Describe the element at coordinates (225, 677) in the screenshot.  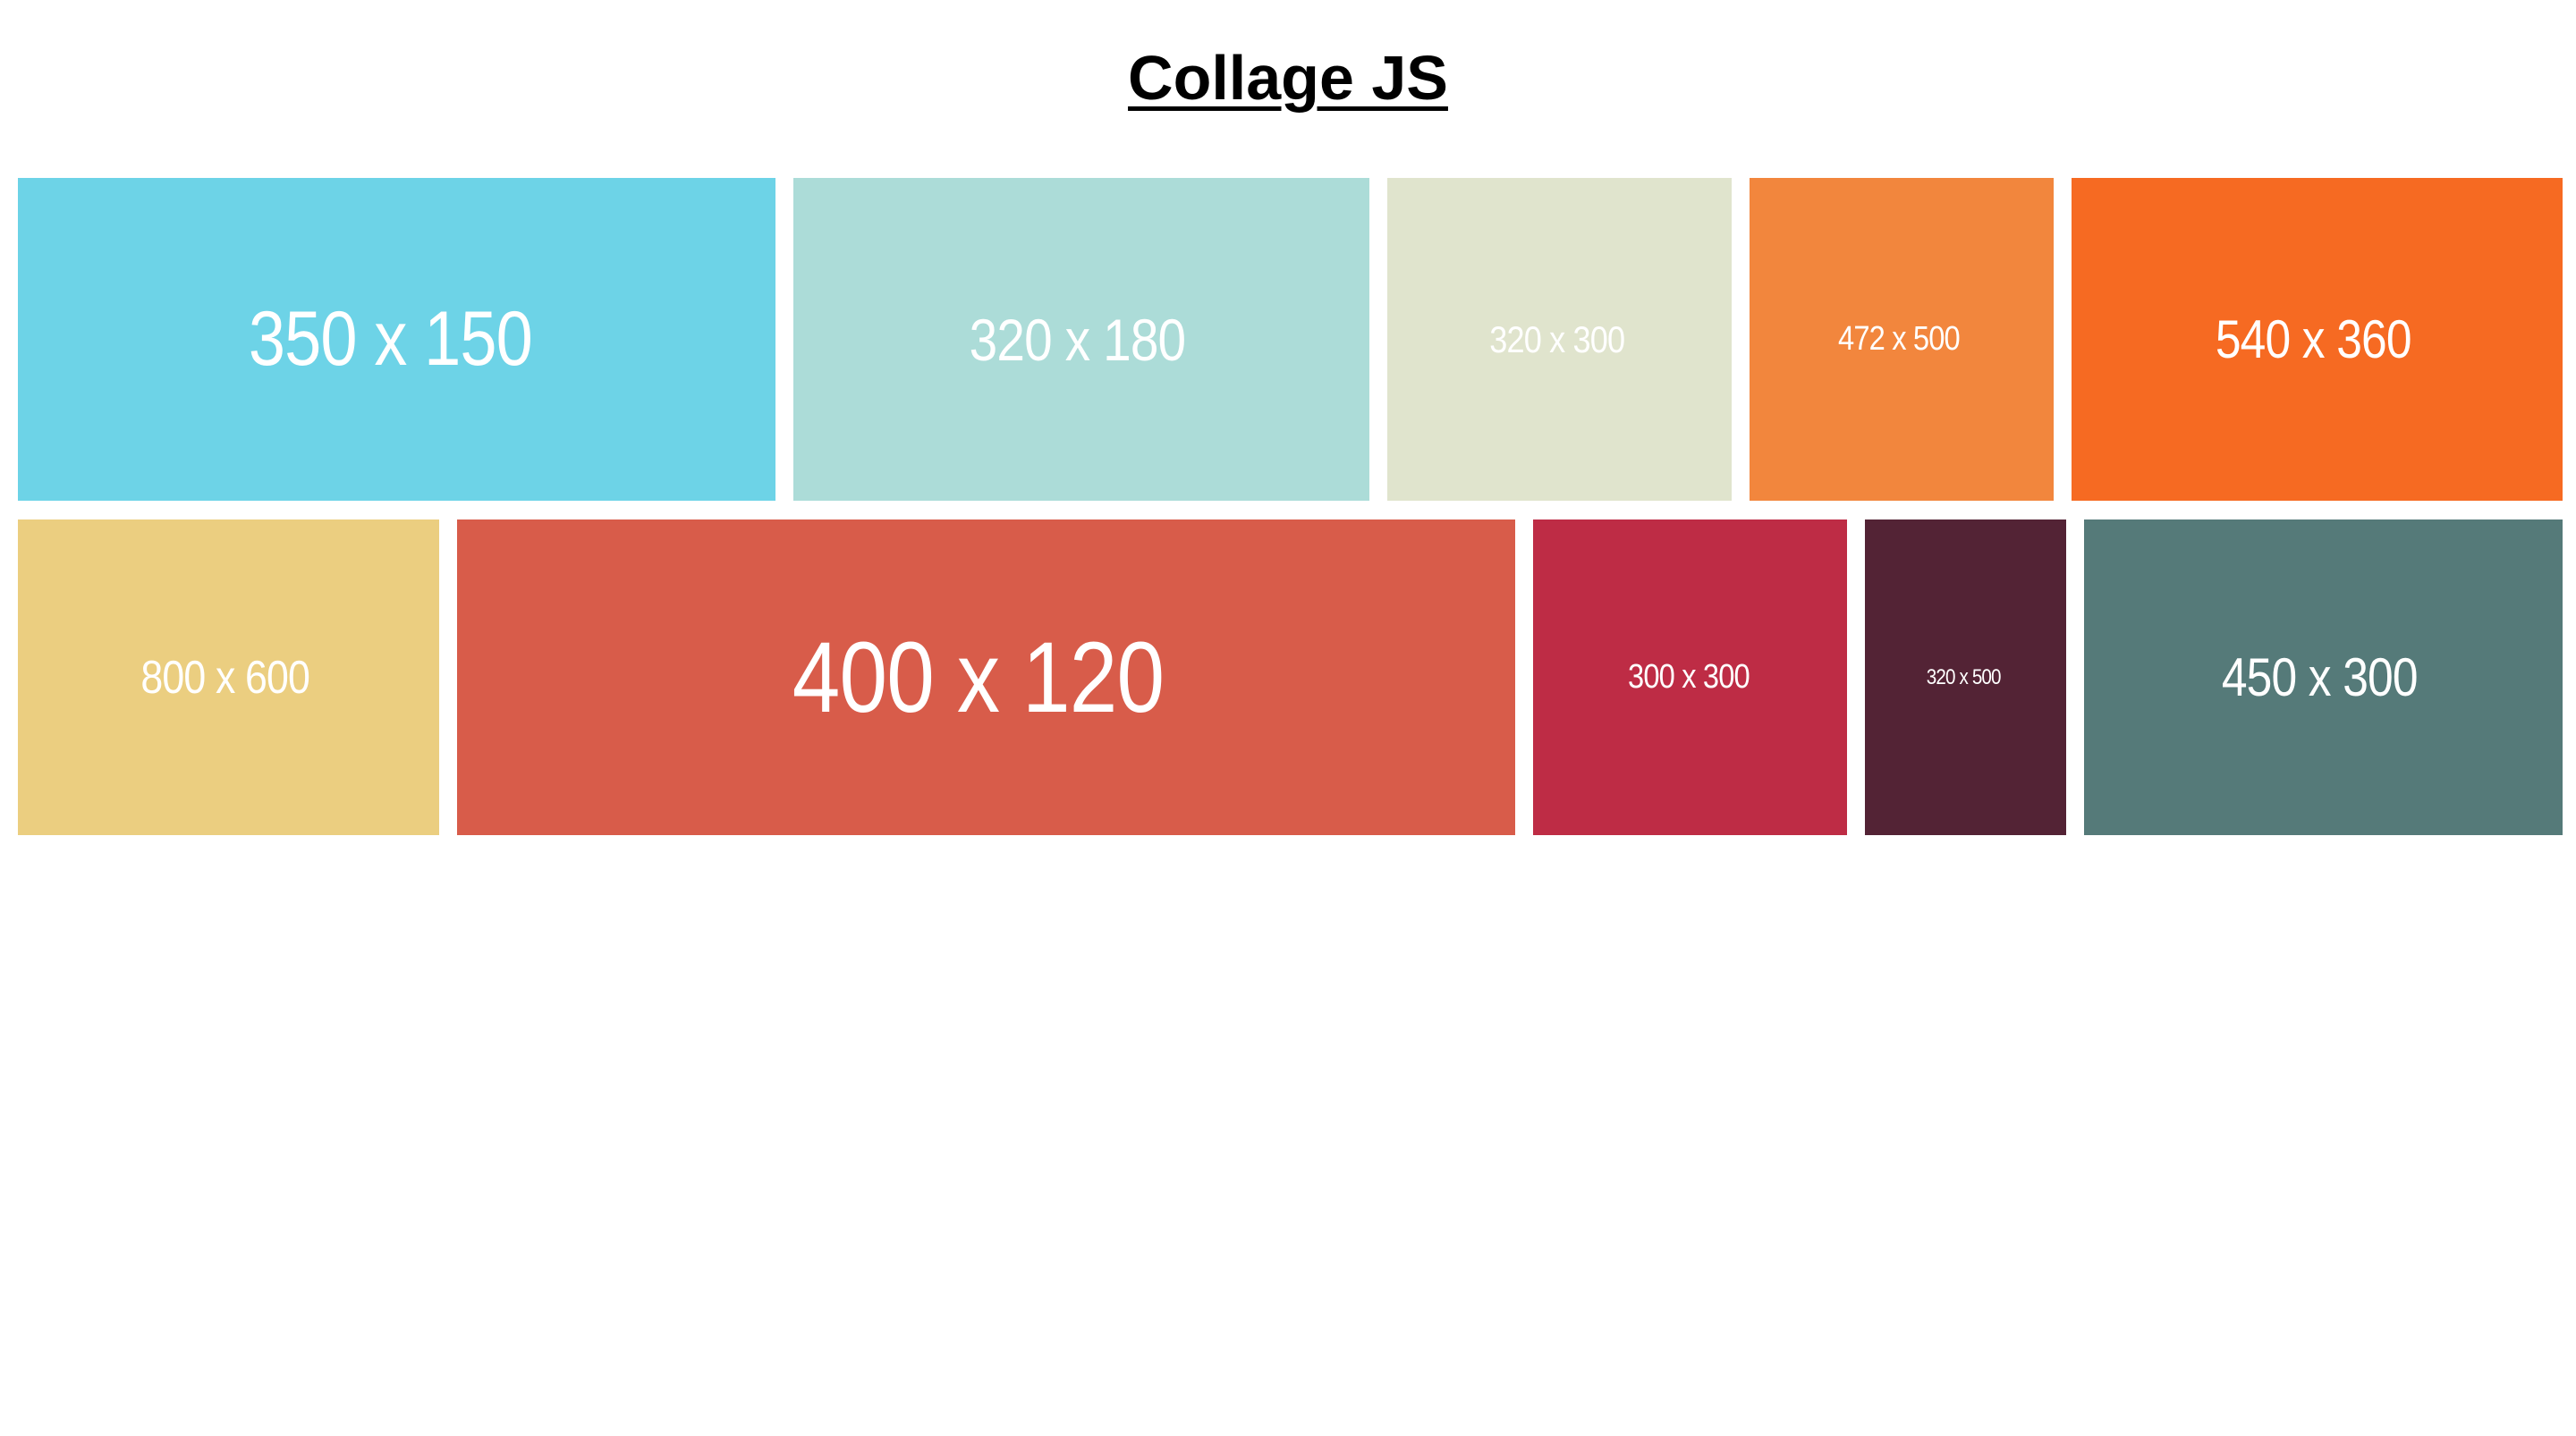
I see `image-placeholder-label: 800 x 600` at that location.